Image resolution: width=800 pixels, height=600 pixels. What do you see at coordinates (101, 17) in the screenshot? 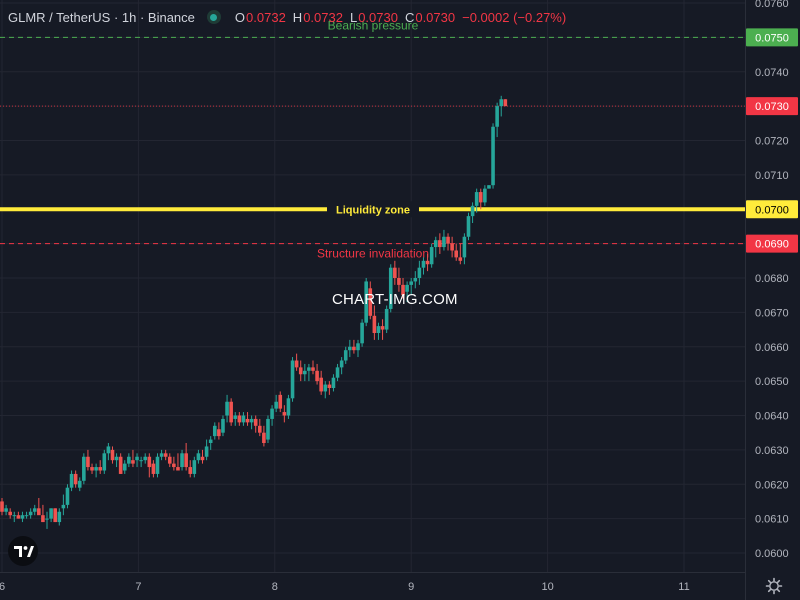
I see `symbol-title: GLMR / TetherUS · 1h · Binance` at bounding box center [101, 17].